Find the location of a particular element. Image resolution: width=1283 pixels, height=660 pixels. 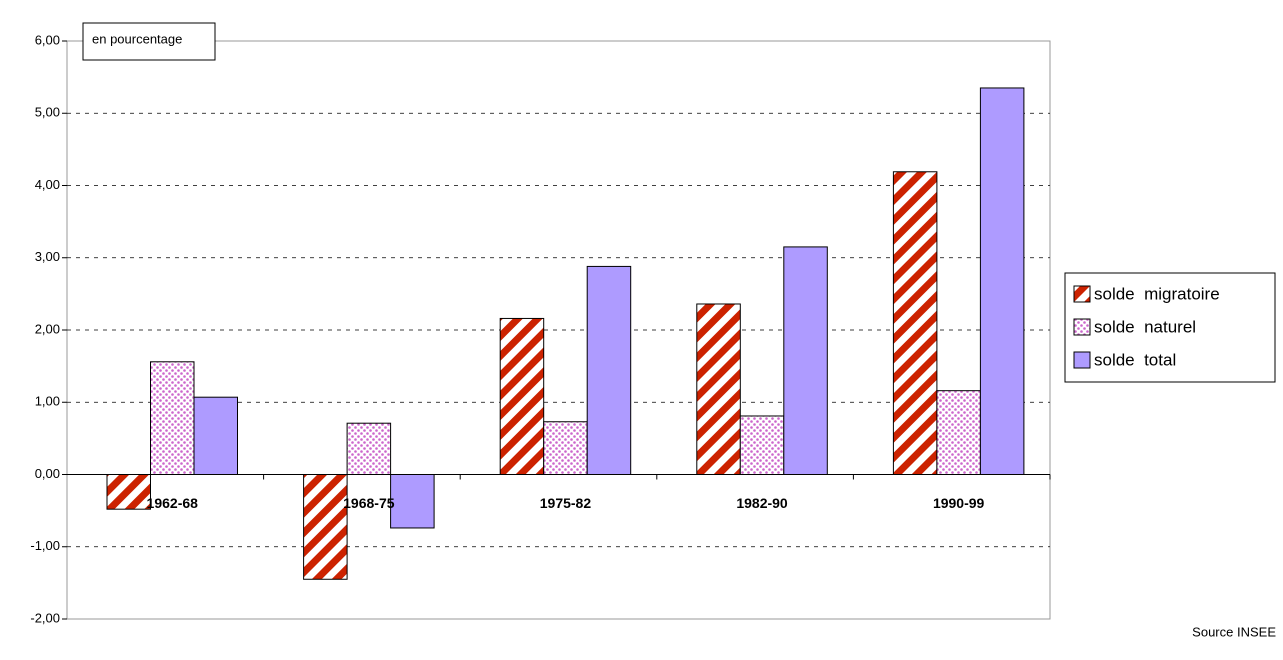

legend-box is located at coordinates (1170, 327).